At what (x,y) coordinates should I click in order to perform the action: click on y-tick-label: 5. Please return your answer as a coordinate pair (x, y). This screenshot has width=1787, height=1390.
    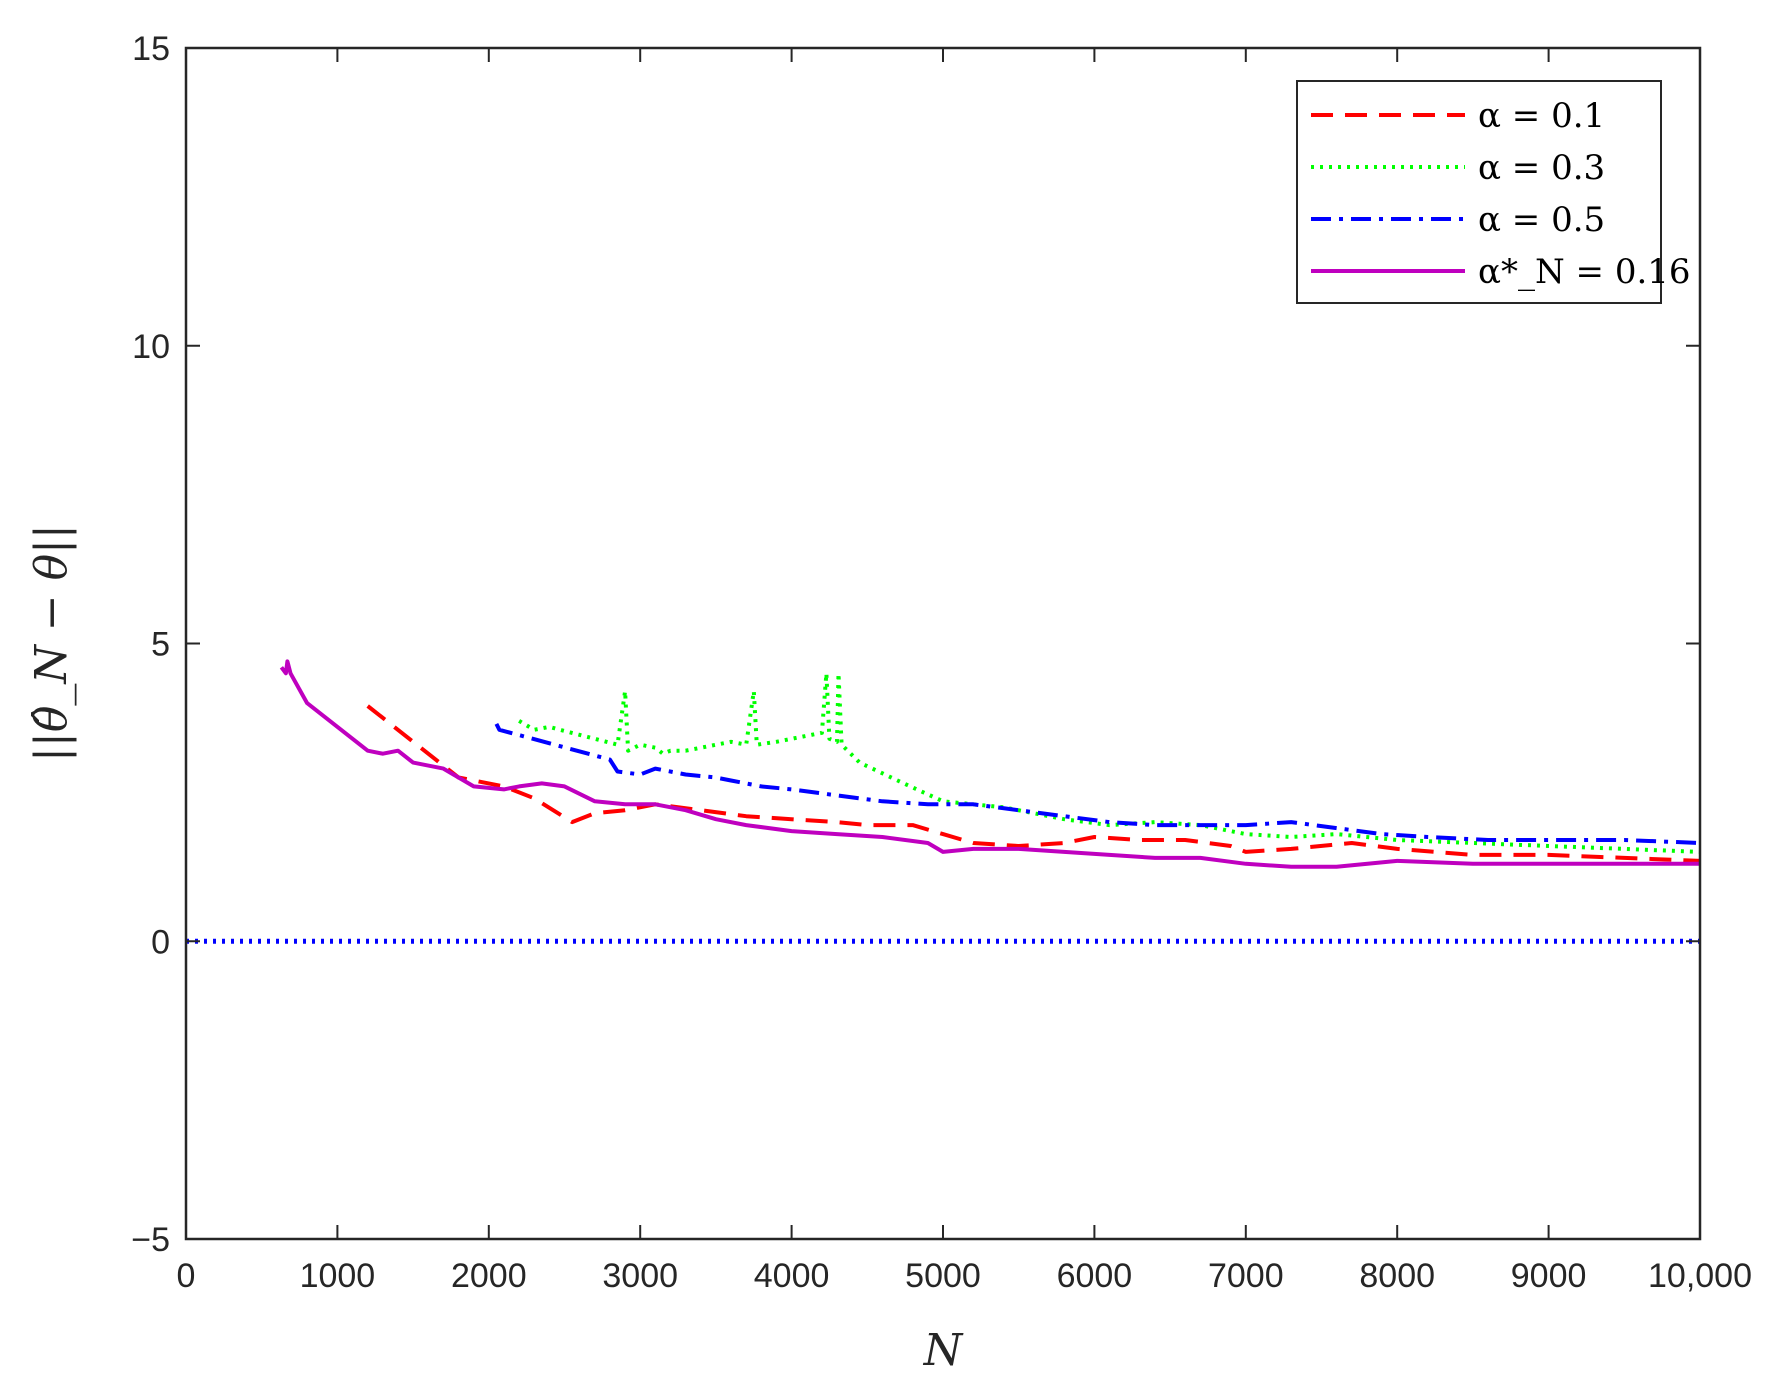
    Looking at the image, I should click on (160, 645).